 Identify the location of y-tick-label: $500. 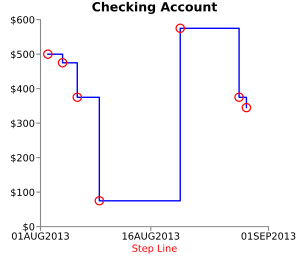
(22, 55).